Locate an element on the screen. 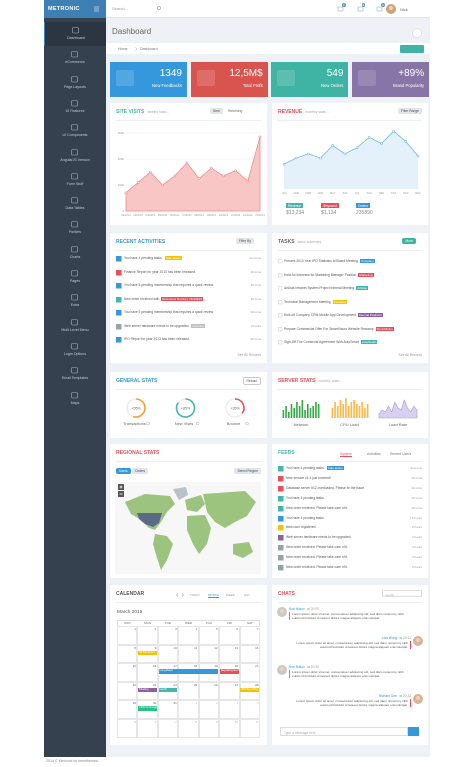 The image size is (474, 767). sidebar-item: Login Options is located at coordinates (75, 350).